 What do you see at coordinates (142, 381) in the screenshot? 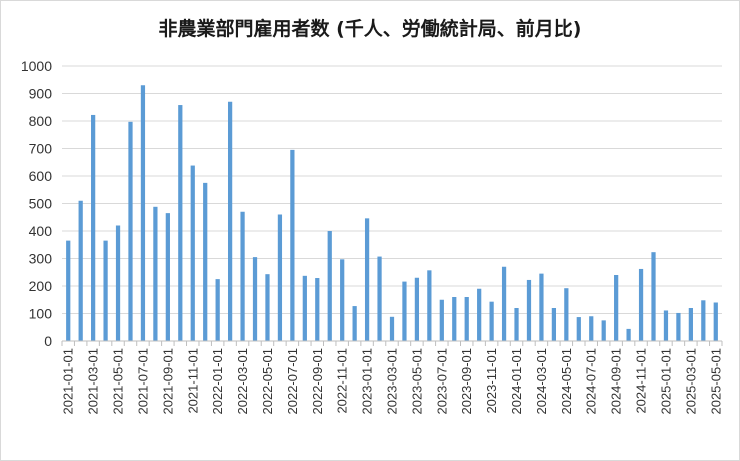
I see `x-tick-label: 2021-07-01` at bounding box center [142, 381].